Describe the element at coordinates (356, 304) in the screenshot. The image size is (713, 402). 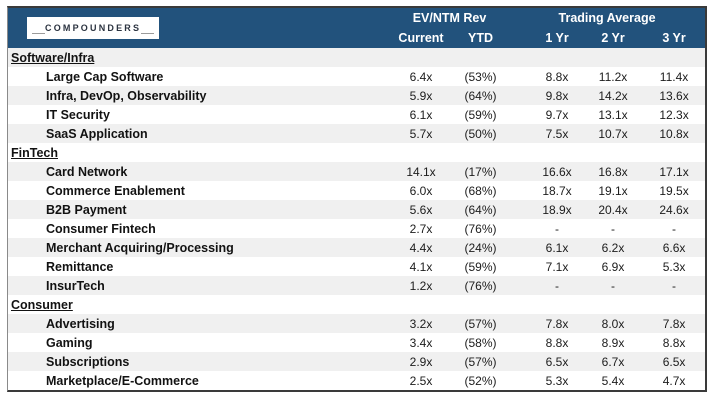
I see `section-row: Consumer` at that location.